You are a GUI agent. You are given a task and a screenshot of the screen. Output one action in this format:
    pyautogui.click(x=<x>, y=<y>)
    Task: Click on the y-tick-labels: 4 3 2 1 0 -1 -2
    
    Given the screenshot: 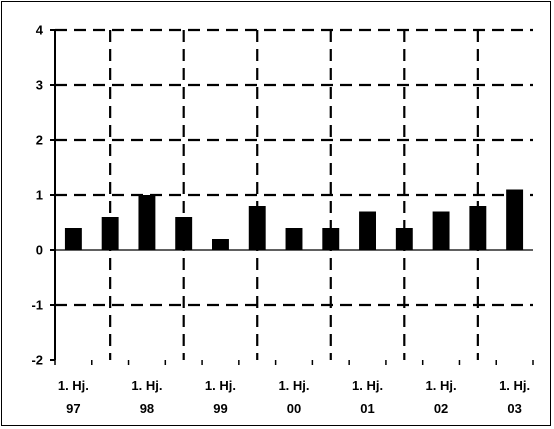 What is the action you would take?
    pyautogui.click(x=37, y=195)
    